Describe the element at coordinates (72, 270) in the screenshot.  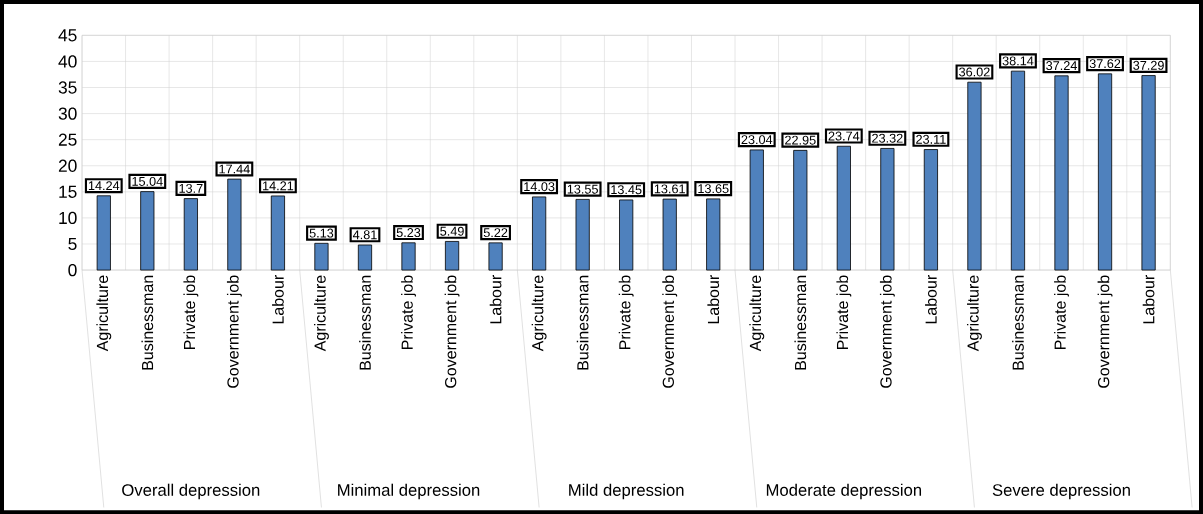
I see `y-tick-label: 0` at that location.